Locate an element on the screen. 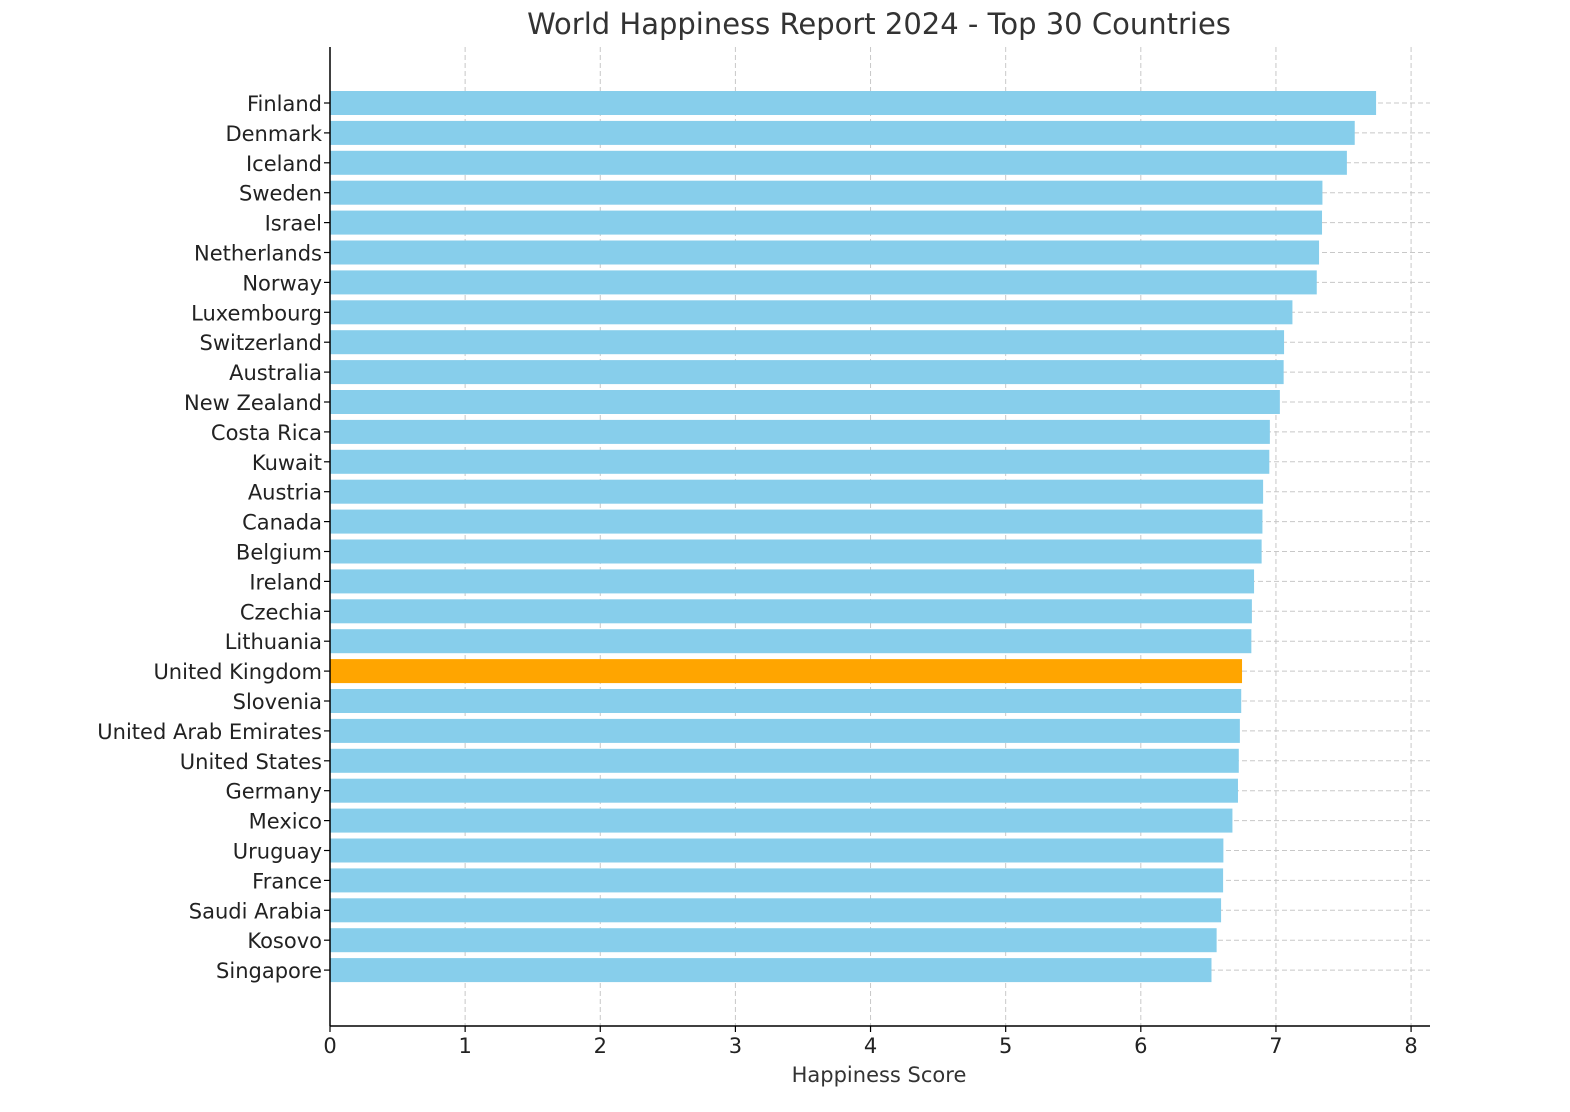 Image resolution: width=1570 pixels, height=1112 pixels. bar-united-kingdom is located at coordinates (786, 671).